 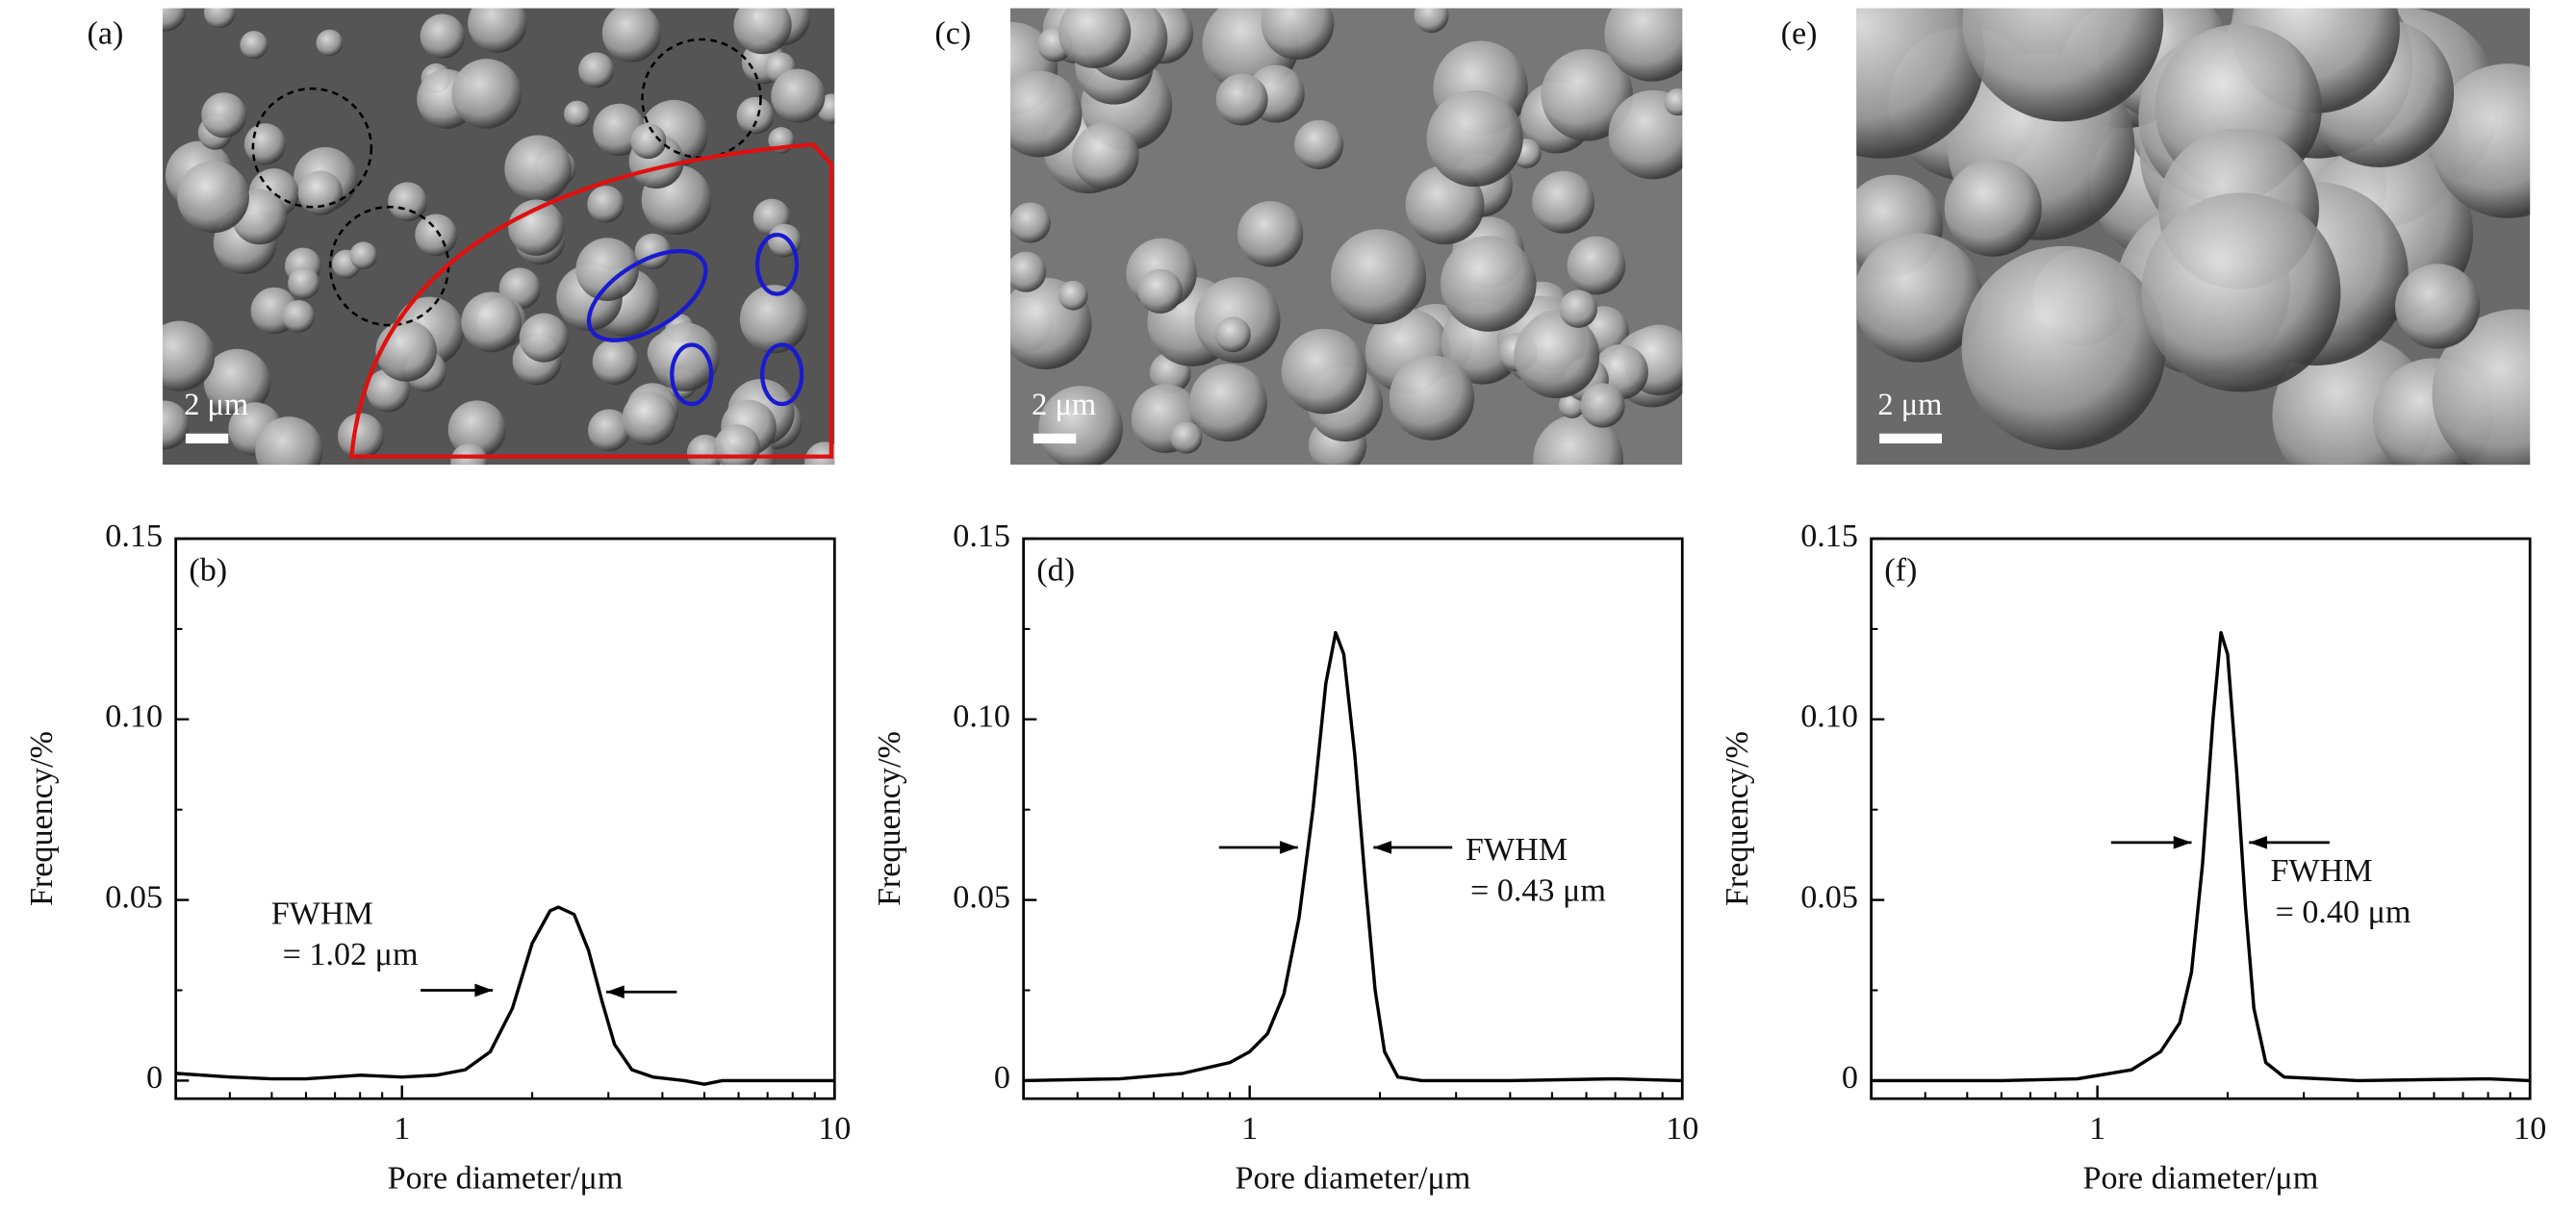 What do you see at coordinates (105, 33) in the screenshot?
I see `panel-label: (a)` at bounding box center [105, 33].